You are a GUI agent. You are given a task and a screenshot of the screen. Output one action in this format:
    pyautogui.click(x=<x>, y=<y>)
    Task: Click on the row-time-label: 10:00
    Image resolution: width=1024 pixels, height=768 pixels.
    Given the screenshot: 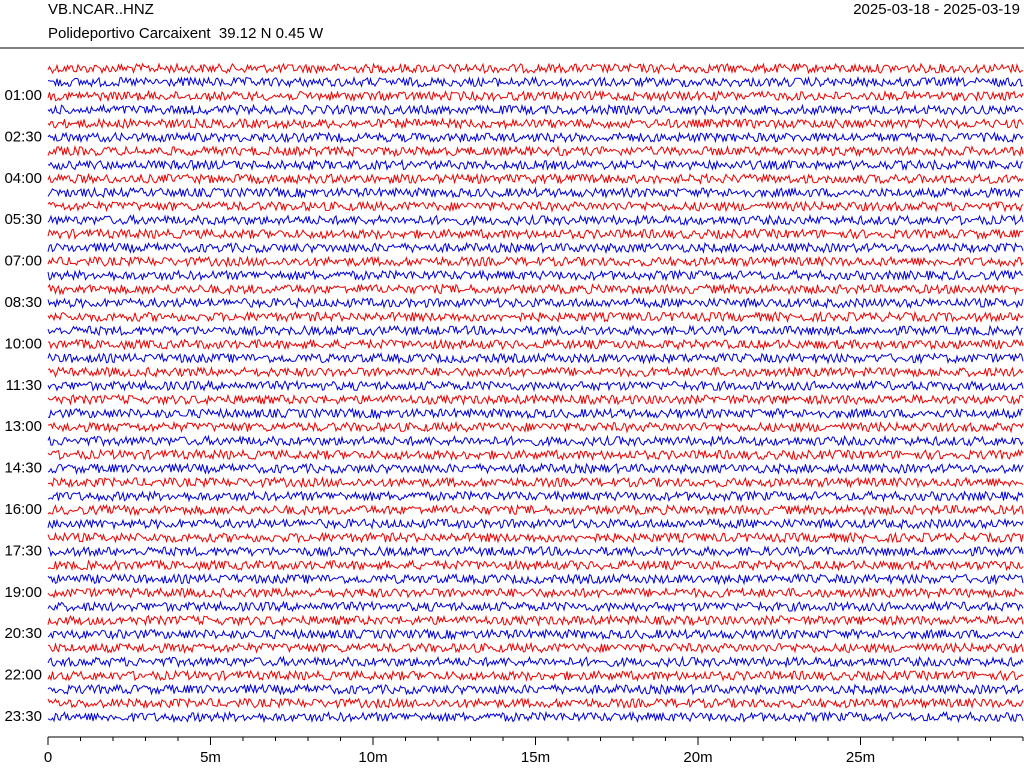 What is the action you would take?
    pyautogui.click(x=23, y=343)
    